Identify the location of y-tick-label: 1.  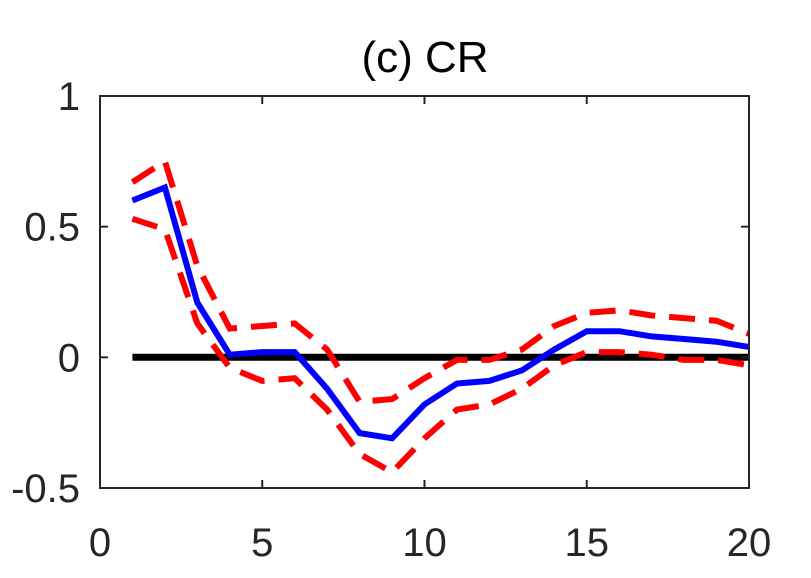
(69, 97).